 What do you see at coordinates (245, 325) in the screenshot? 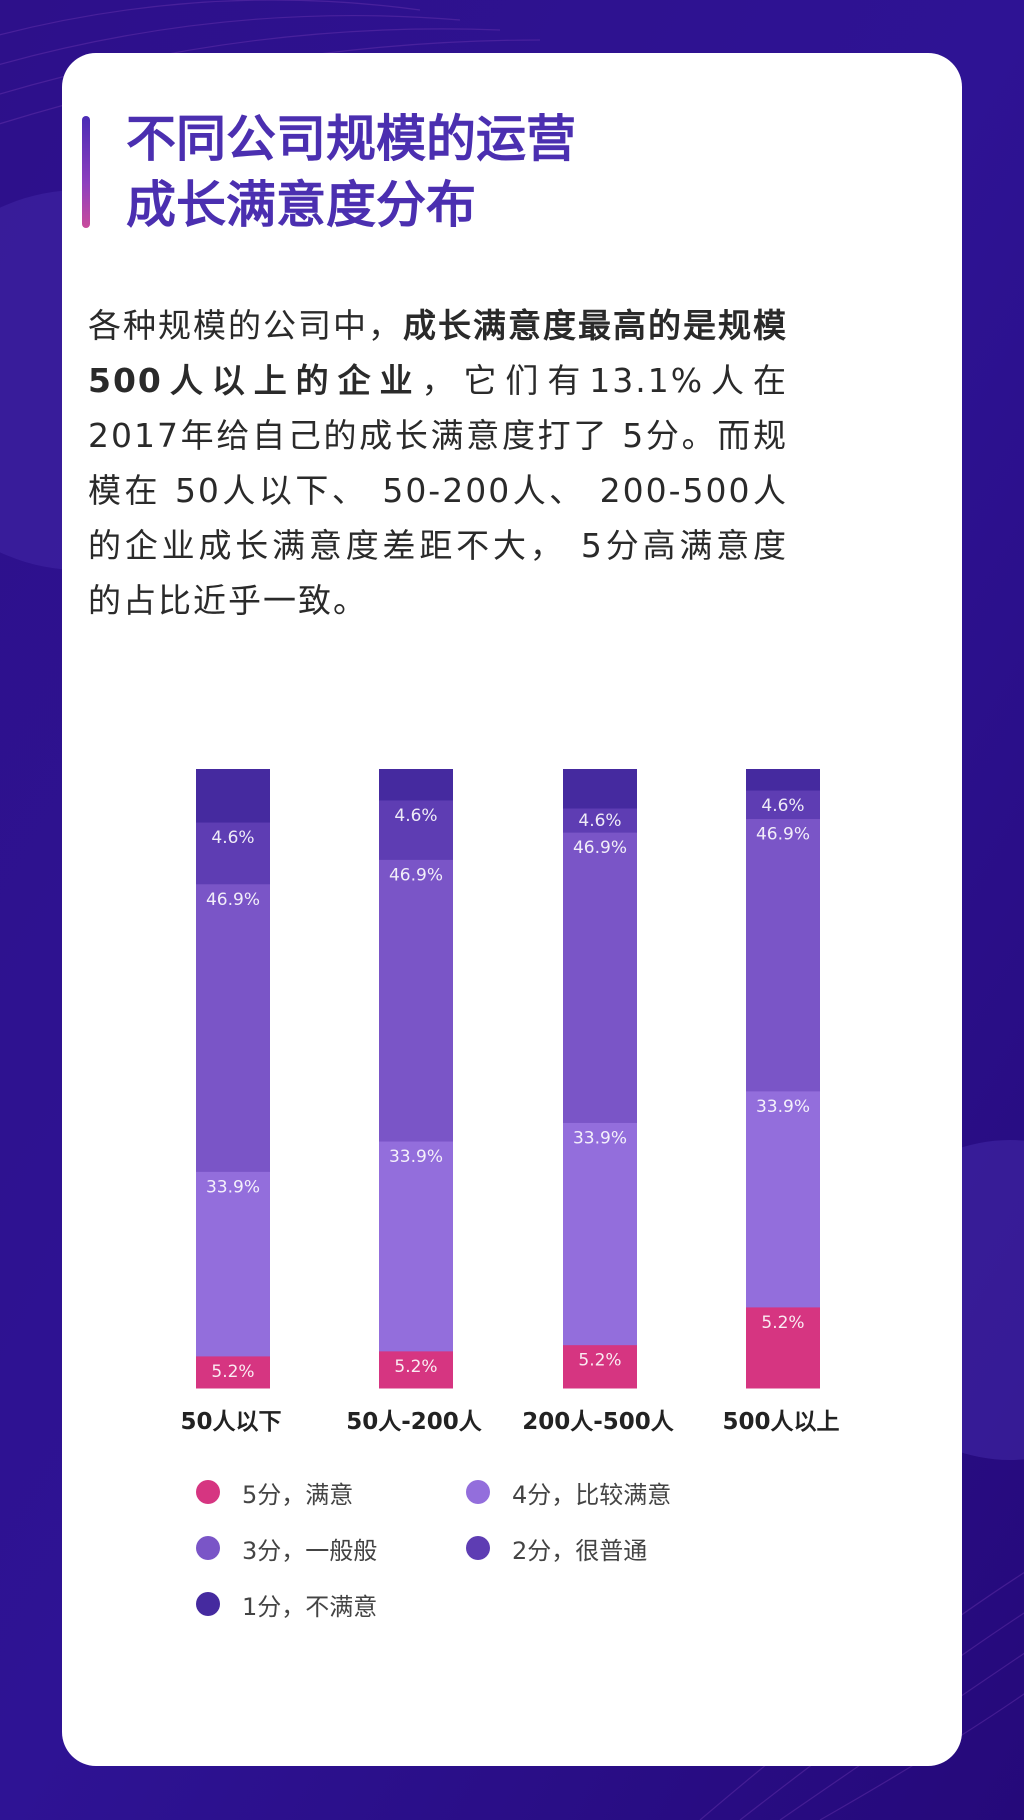
I see `description-part-1: 各种规模的公司中，` at bounding box center [245, 325].